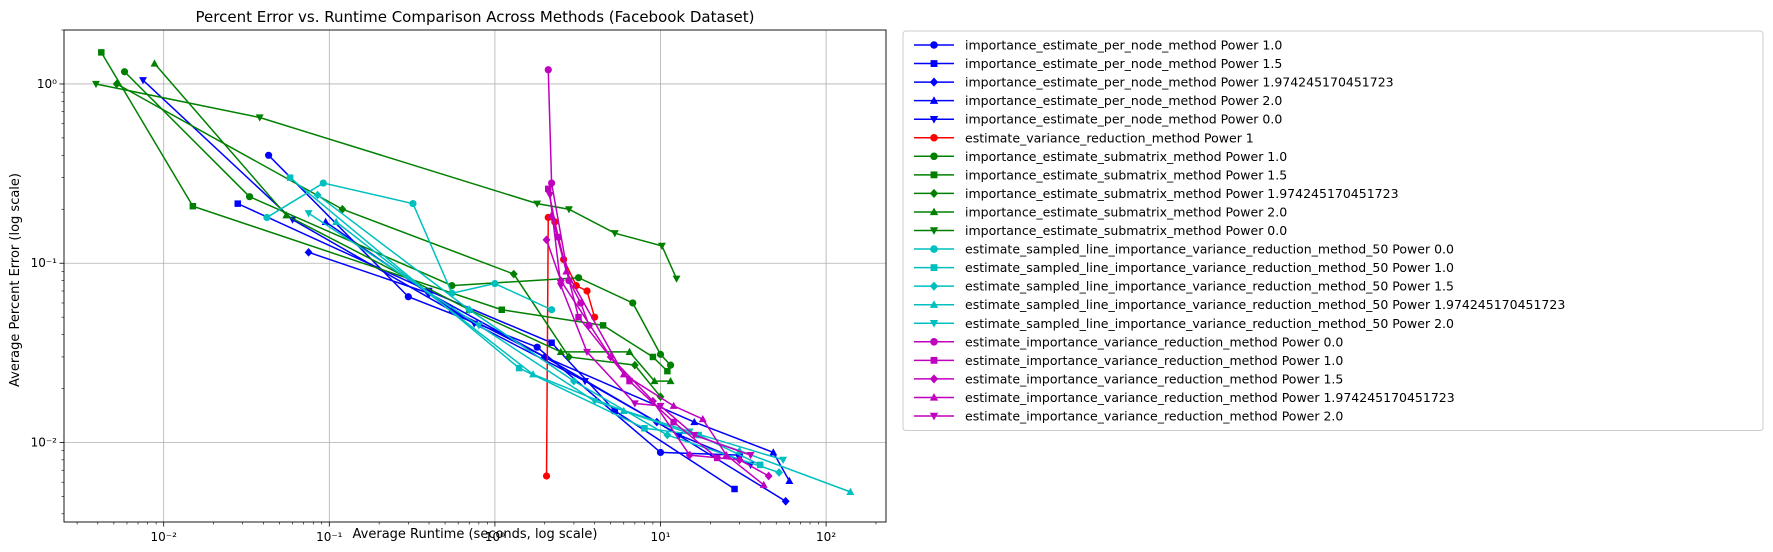  Describe the element at coordinates (475, 534) in the screenshot. I see `x-axis-label: Average Runtime (seconds, log scale)` at that location.